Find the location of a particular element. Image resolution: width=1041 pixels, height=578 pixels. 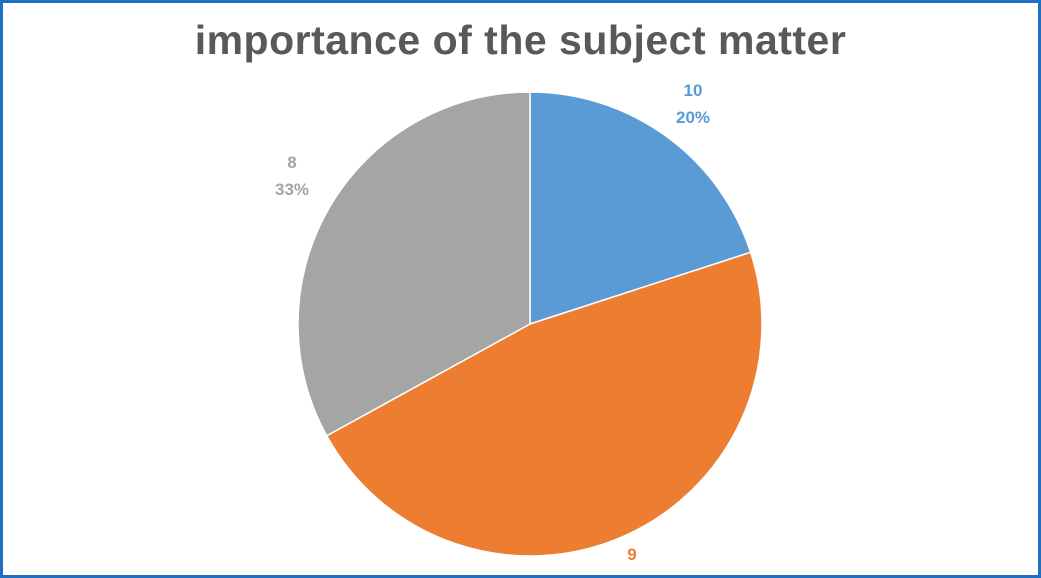

data-label-percent-8: 33% is located at coordinates (292, 189).